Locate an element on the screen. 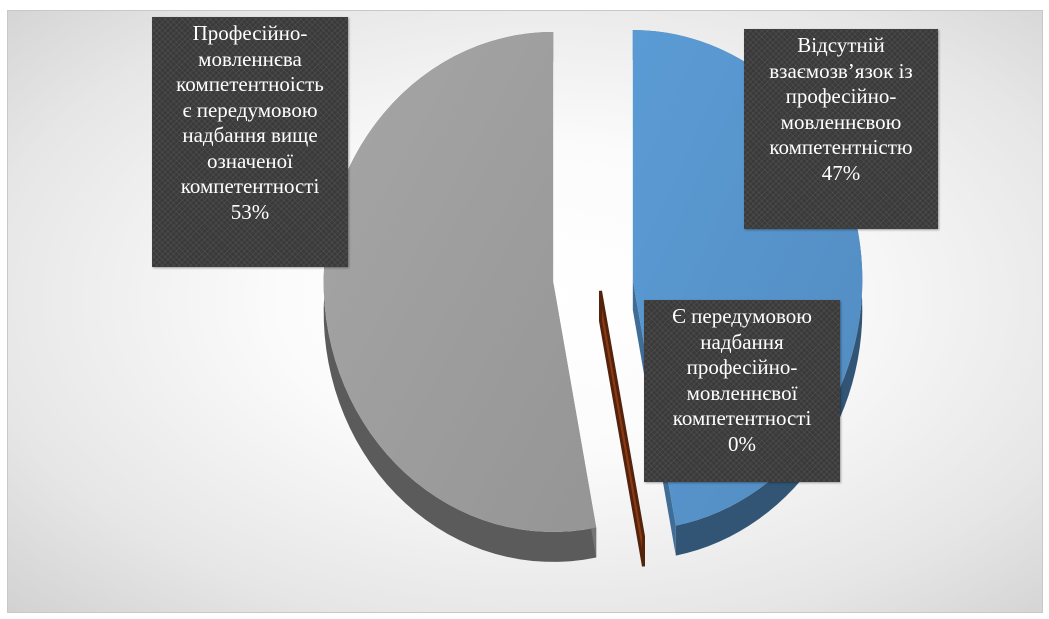  pie-slice-zero-wall is located at coordinates (621, 428).